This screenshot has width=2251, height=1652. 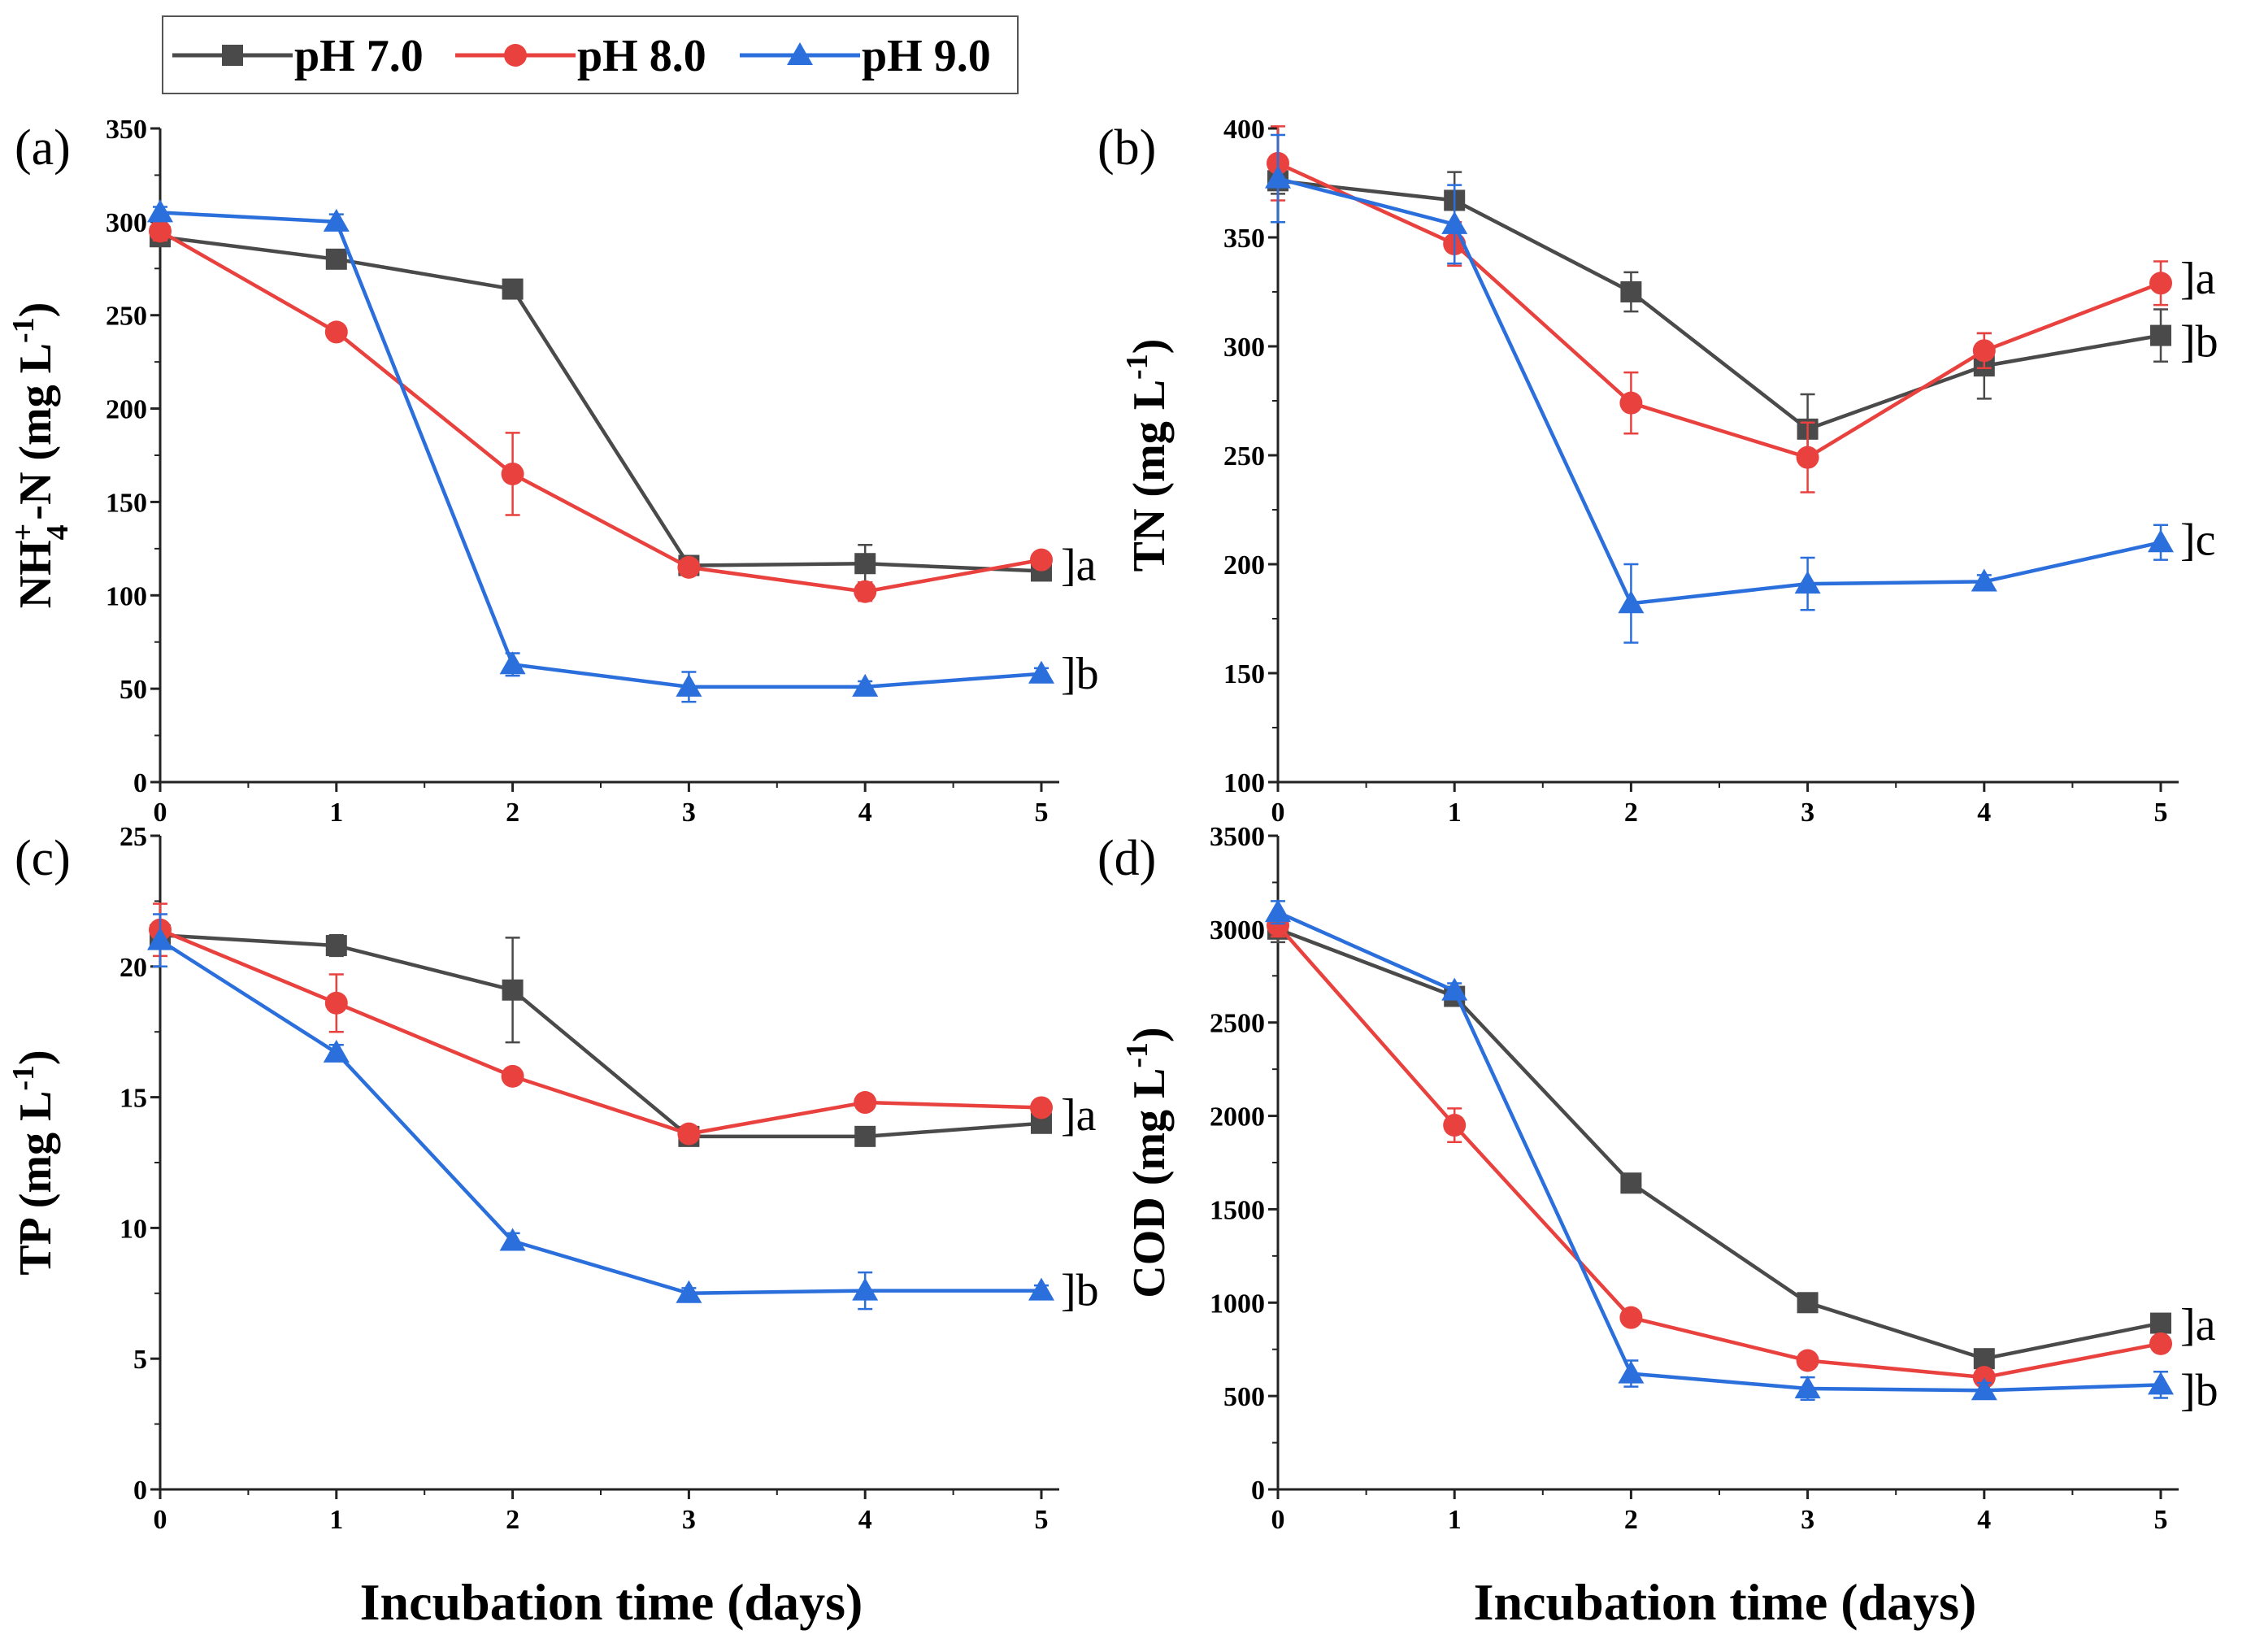 I want to click on significance-label: ]c, so click(x=2198, y=540).